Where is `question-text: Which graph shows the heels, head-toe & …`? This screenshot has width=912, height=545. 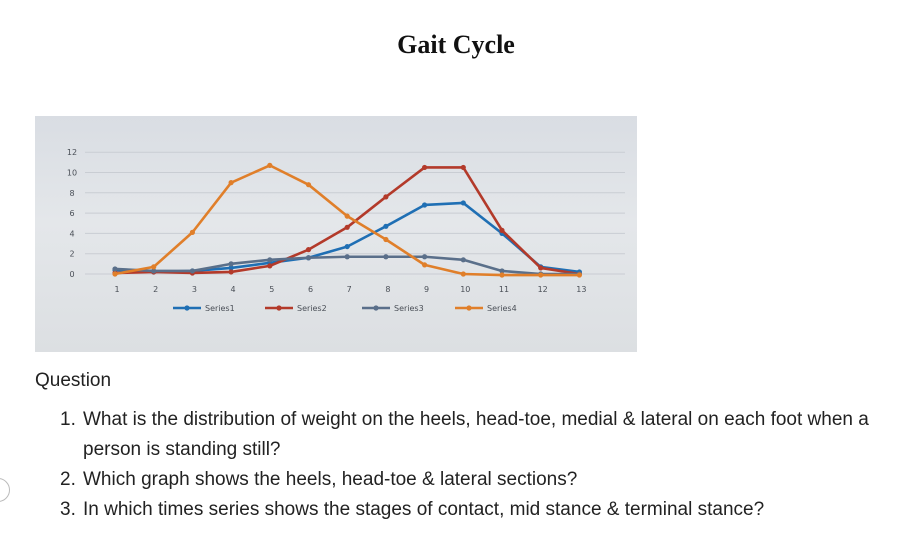
question-text: Which graph shows the heels, head-toe & … is located at coordinates (330, 479).